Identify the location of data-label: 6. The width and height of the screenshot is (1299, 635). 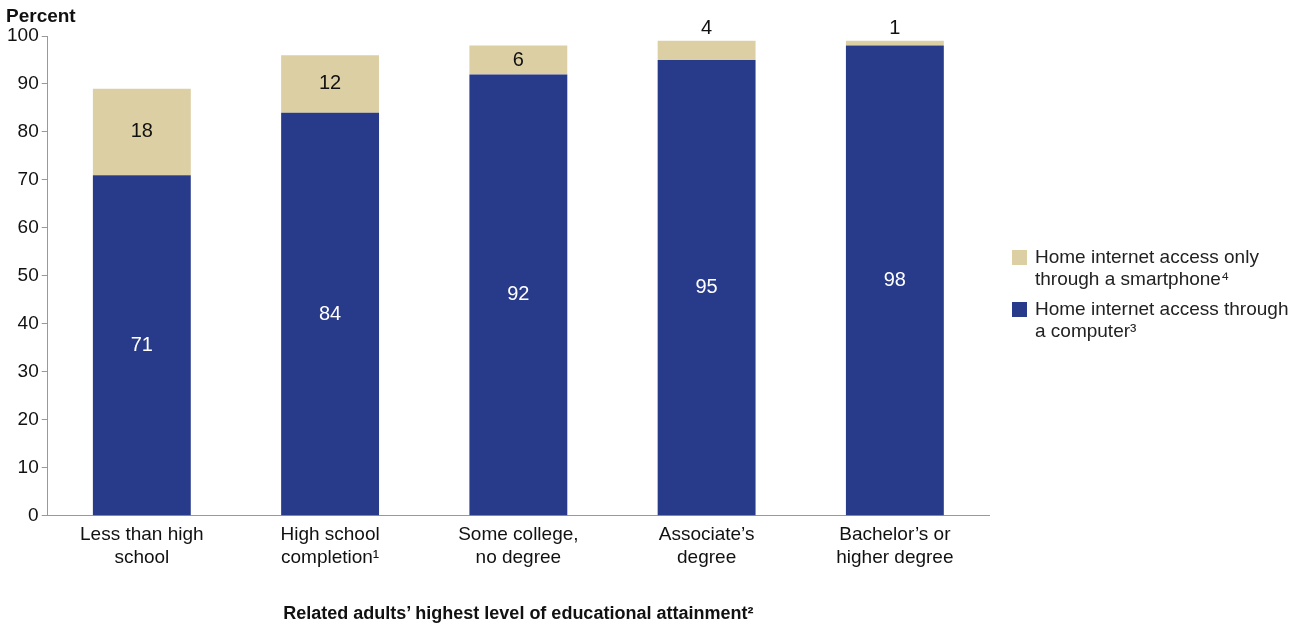
(518, 58).